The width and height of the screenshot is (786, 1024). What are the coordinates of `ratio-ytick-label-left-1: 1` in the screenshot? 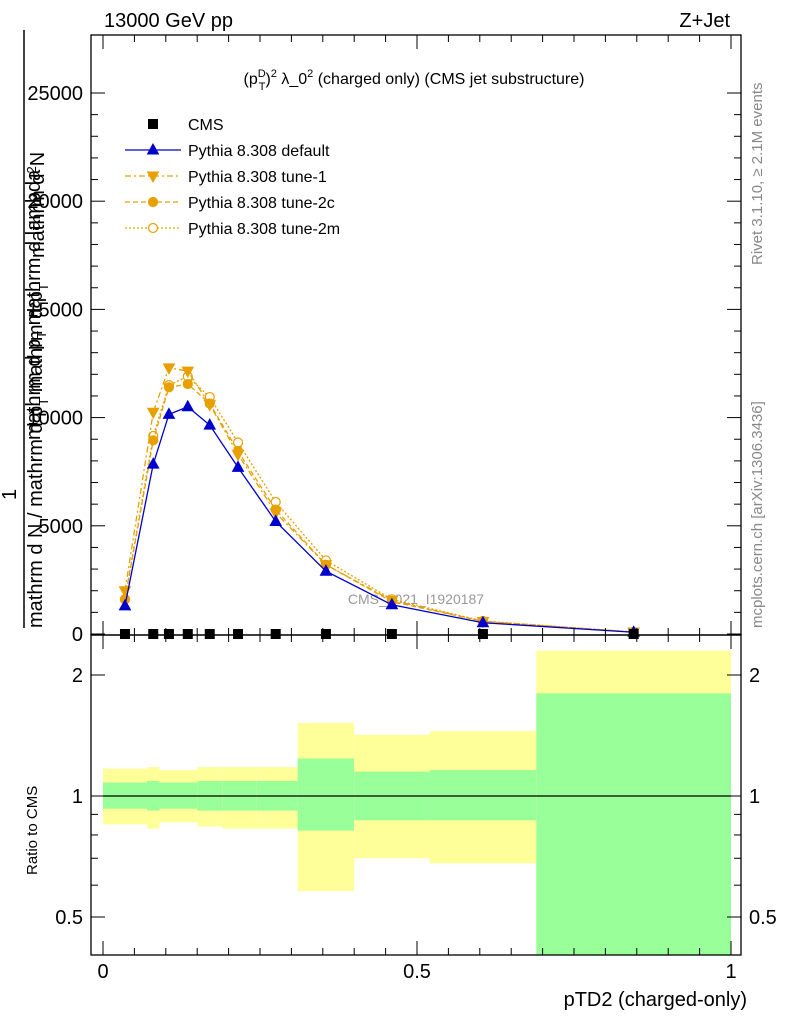 It's located at (77, 797).